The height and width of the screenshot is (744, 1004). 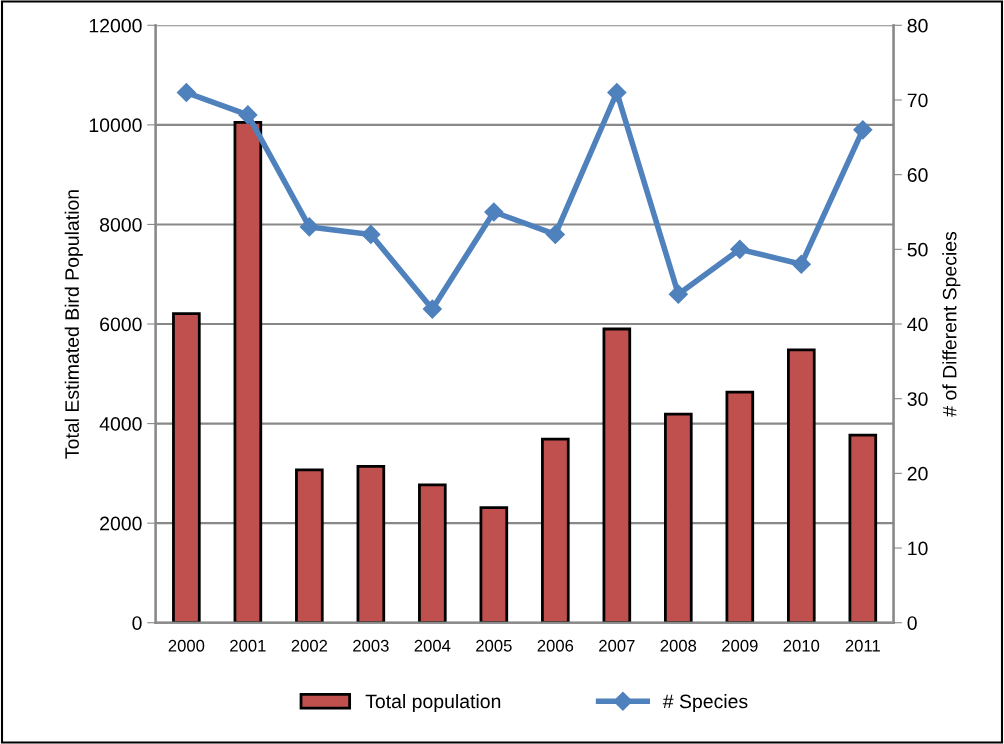 What do you see at coordinates (917, 100) in the screenshot?
I see `y2-tick-label: 70` at bounding box center [917, 100].